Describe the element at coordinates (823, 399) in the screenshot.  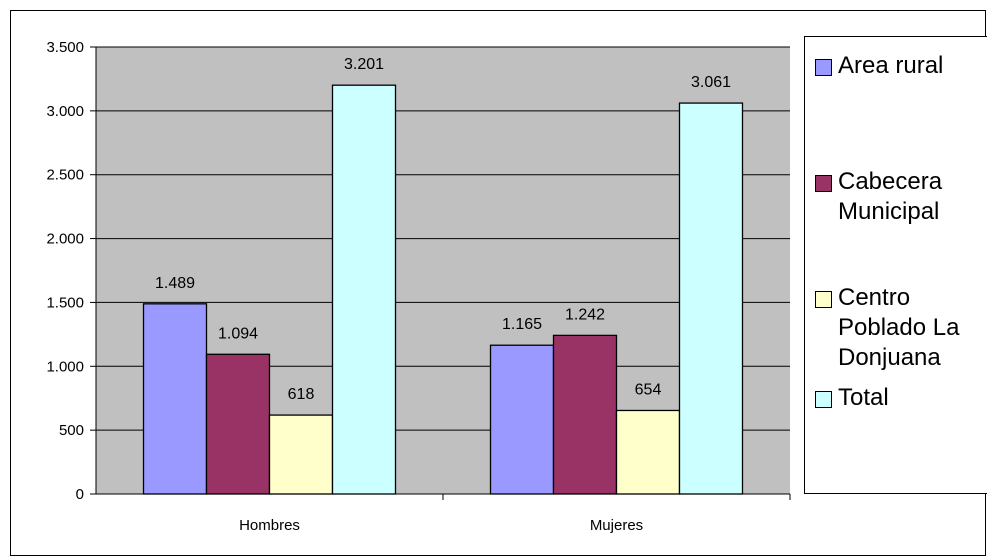
I see `legend-swatch-total` at that location.